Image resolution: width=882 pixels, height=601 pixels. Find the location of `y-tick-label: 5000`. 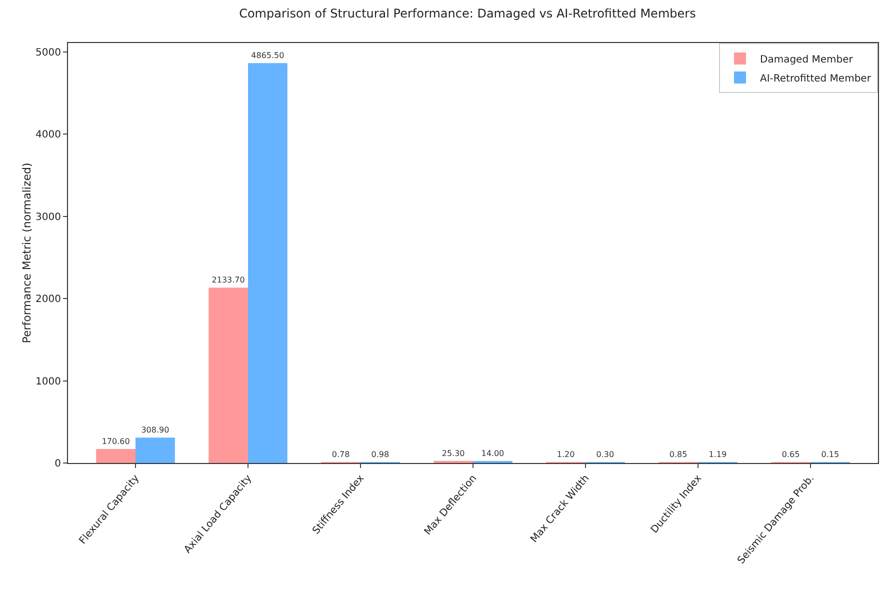

y-tick-label: 5000 is located at coordinates (48, 53).